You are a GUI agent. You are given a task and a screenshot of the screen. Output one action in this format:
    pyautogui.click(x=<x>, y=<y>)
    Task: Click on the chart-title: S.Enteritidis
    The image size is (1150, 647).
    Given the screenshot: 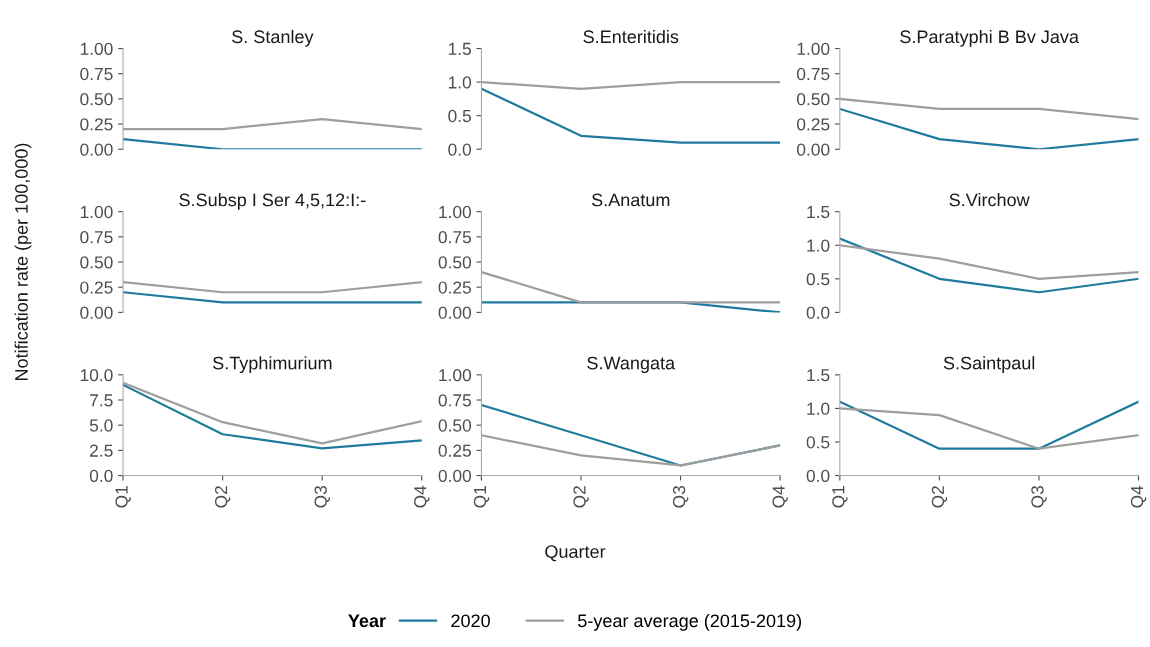 What is the action you would take?
    pyautogui.click(x=631, y=36)
    